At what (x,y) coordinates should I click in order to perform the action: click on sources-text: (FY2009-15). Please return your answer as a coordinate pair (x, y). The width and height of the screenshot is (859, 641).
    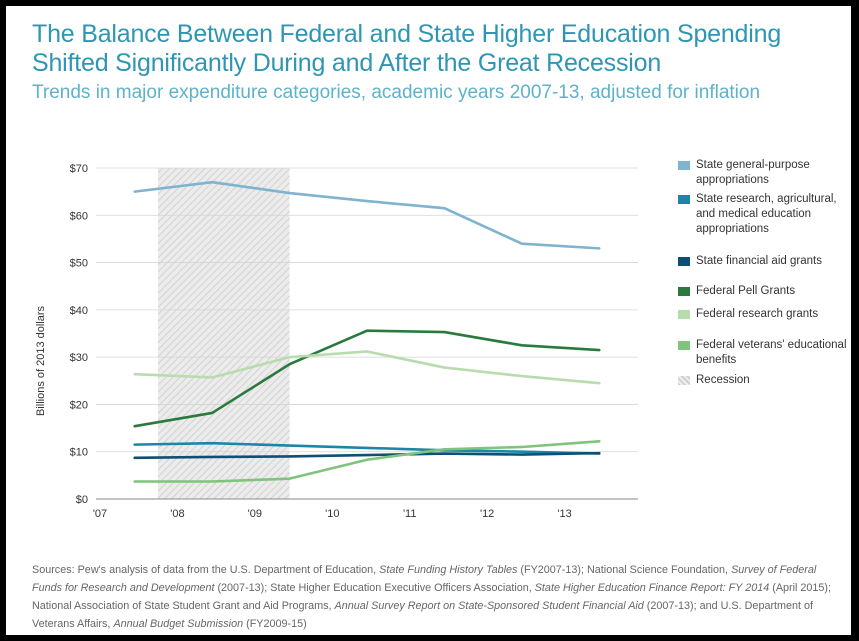
    Looking at the image, I should click on (275, 624).